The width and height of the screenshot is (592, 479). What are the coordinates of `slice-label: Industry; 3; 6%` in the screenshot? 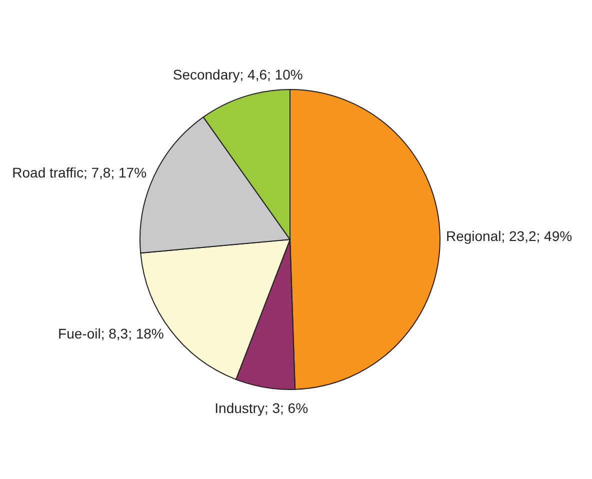 It's located at (261, 408).